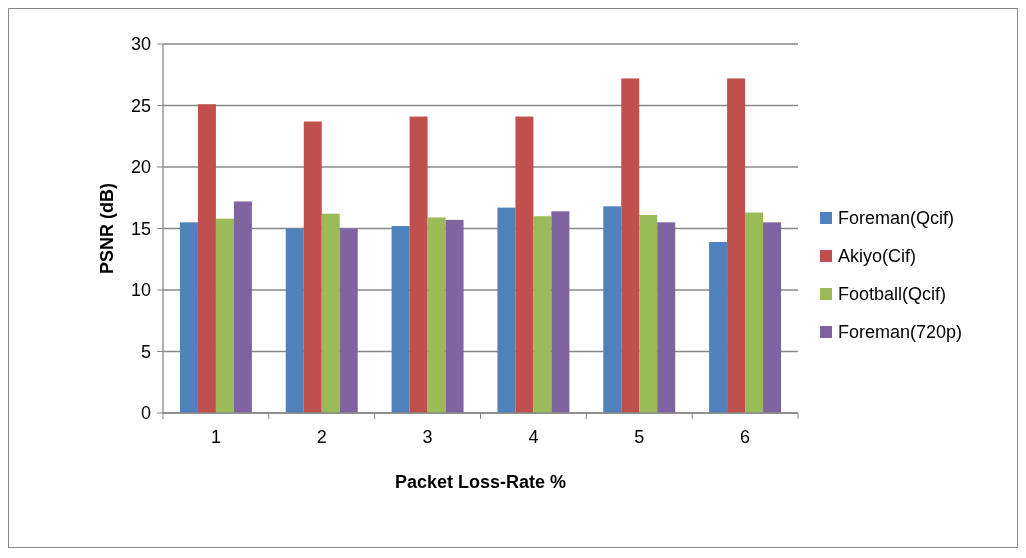 The height and width of the screenshot is (558, 1026). What do you see at coordinates (140, 290) in the screenshot?
I see `y-tick-label: 10` at bounding box center [140, 290].